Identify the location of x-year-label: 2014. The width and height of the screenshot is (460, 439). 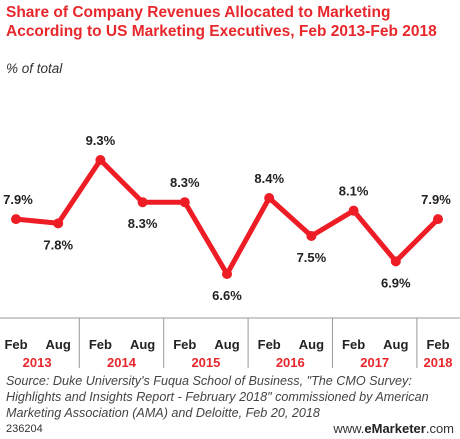
(122, 362).